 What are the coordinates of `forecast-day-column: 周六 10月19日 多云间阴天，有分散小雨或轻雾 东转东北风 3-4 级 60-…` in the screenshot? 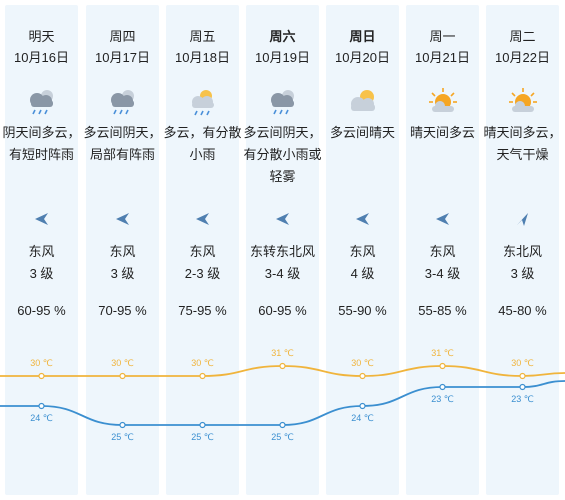 It's located at (282, 250).